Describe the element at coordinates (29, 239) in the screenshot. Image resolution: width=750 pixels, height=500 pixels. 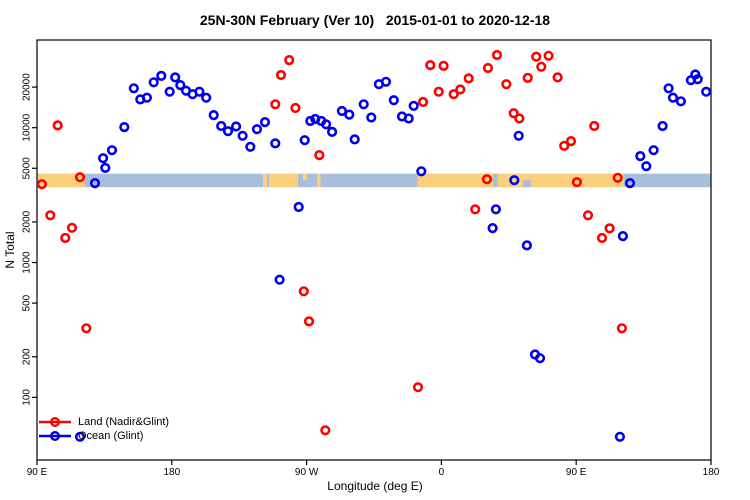
I see `y-axis: 100 200 500 1000 2000 5000 10000 20000` at that location.